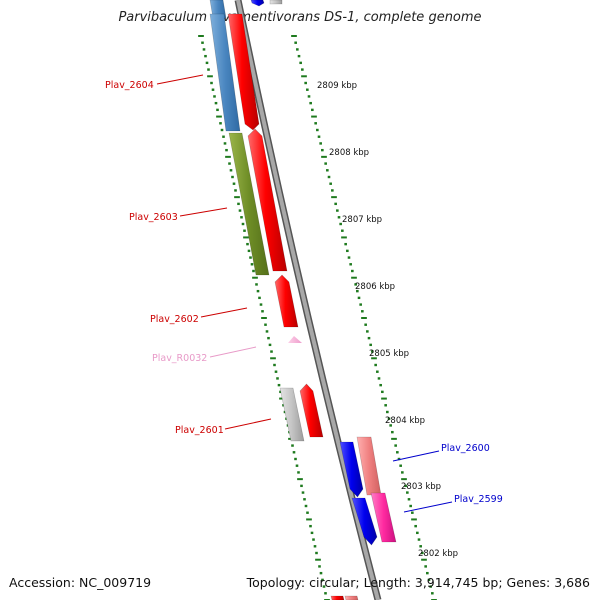 The image size is (600, 600). Describe the element at coordinates (257, 3) in the screenshot. I see `feature-top-blue` at that location.